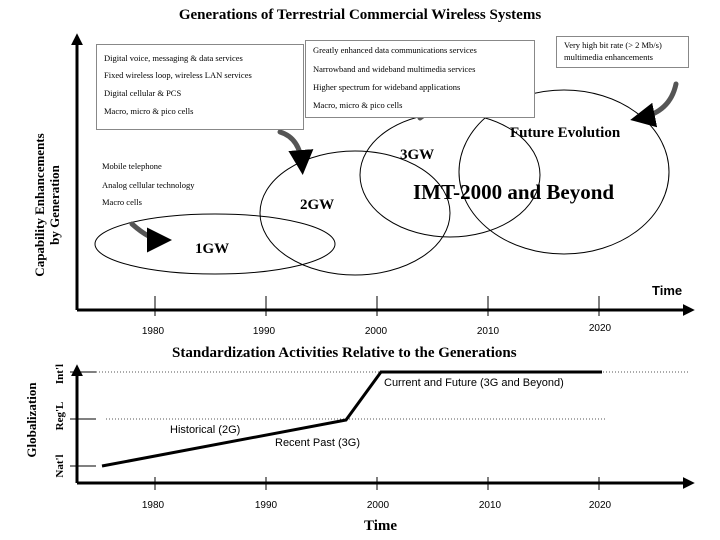 This screenshot has height=540, width=720. What do you see at coordinates (600, 505) in the screenshot?
I see `bottom-year-2020: 2020` at bounding box center [600, 505].